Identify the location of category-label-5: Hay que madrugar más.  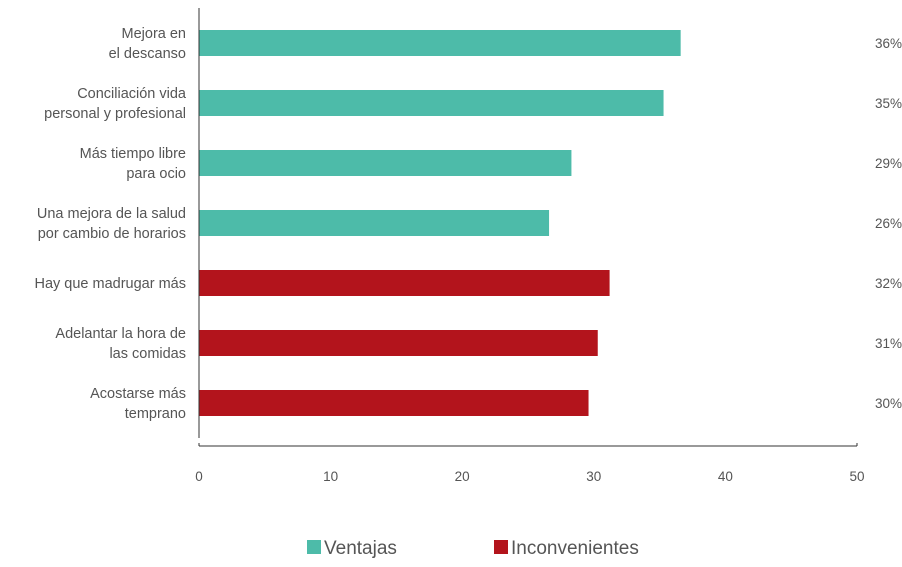
(110, 284).